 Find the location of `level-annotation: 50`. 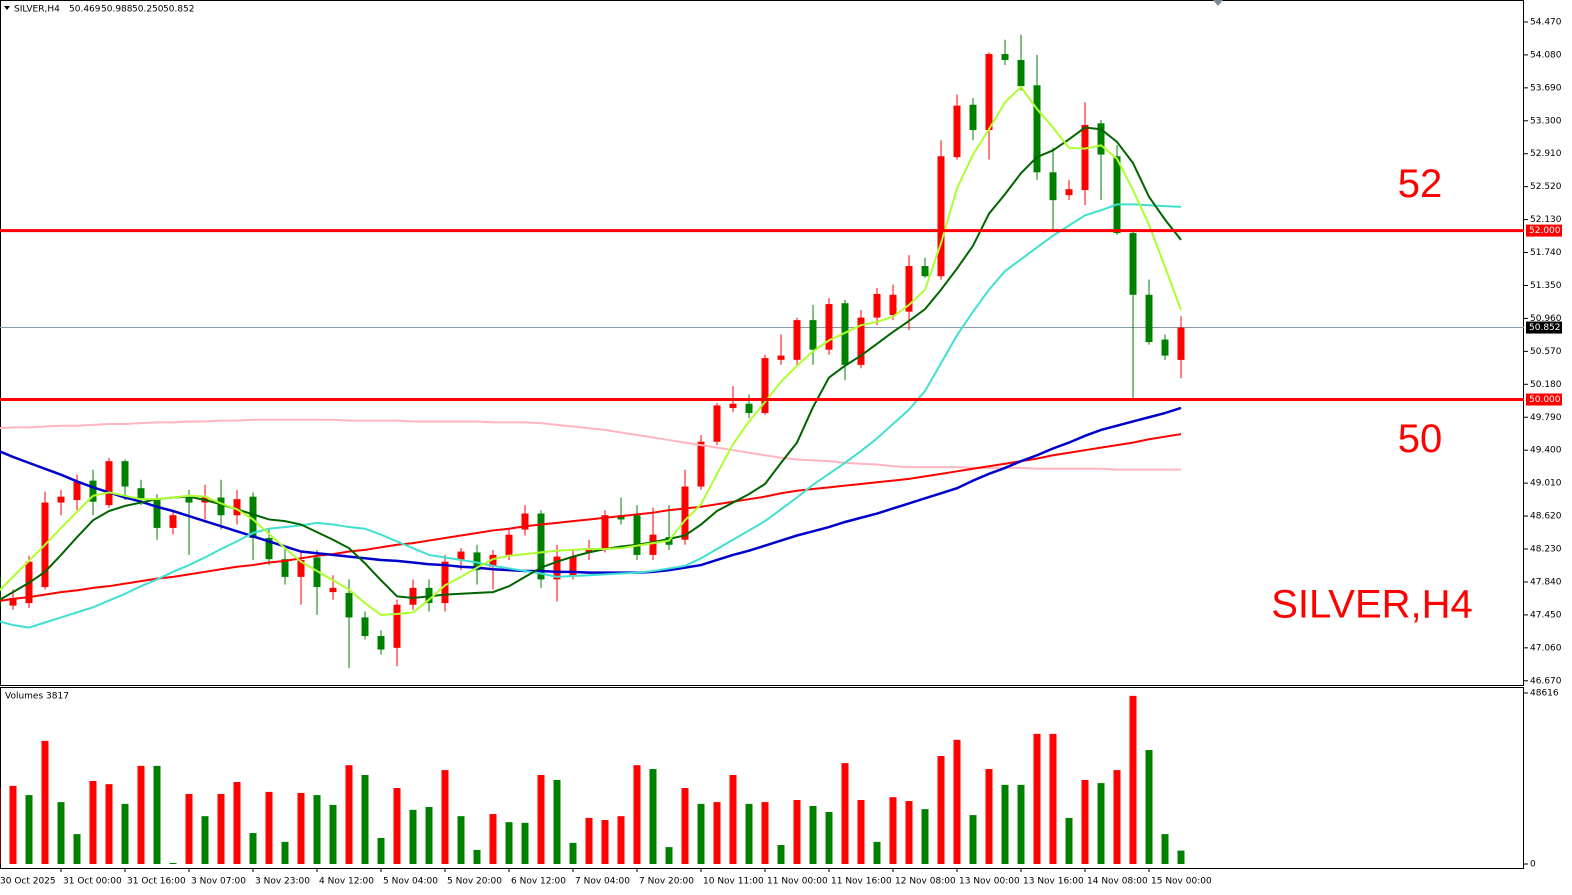

level-annotation: 50 is located at coordinates (1420, 439).